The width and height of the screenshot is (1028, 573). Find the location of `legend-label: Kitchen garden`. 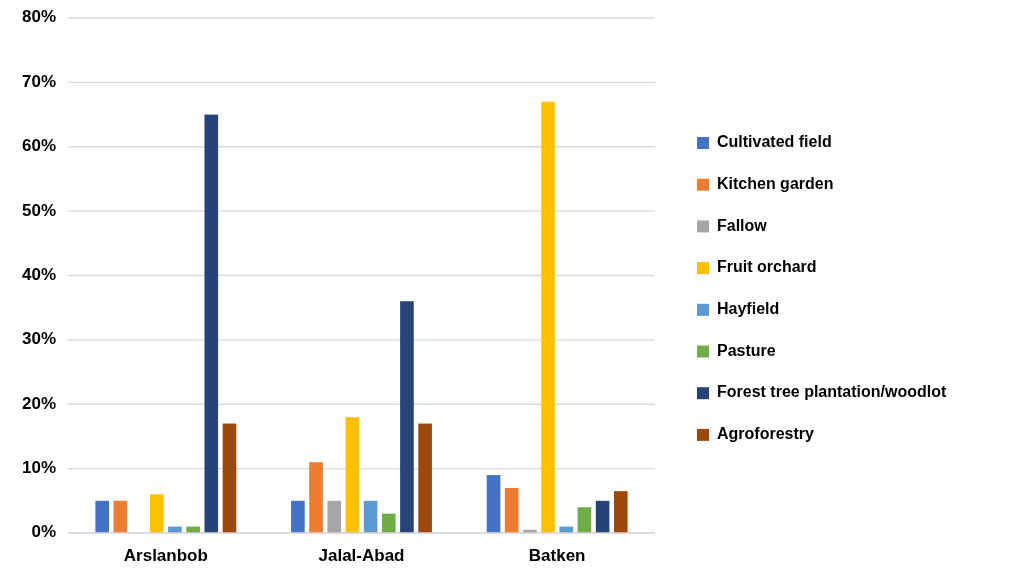

legend-label: Kitchen garden is located at coordinates (775, 183).